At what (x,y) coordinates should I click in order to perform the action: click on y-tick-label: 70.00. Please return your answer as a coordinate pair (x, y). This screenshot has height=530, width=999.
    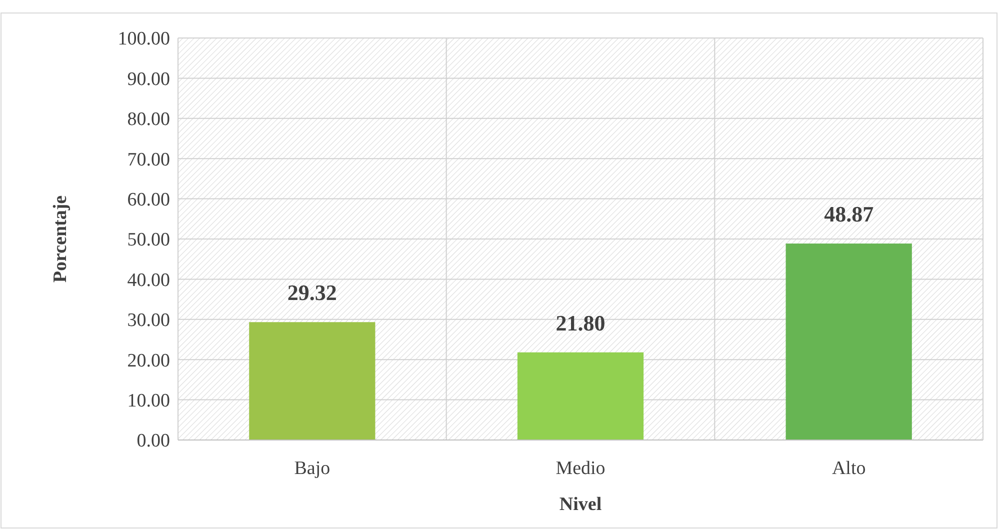
    Looking at the image, I should click on (148, 159).